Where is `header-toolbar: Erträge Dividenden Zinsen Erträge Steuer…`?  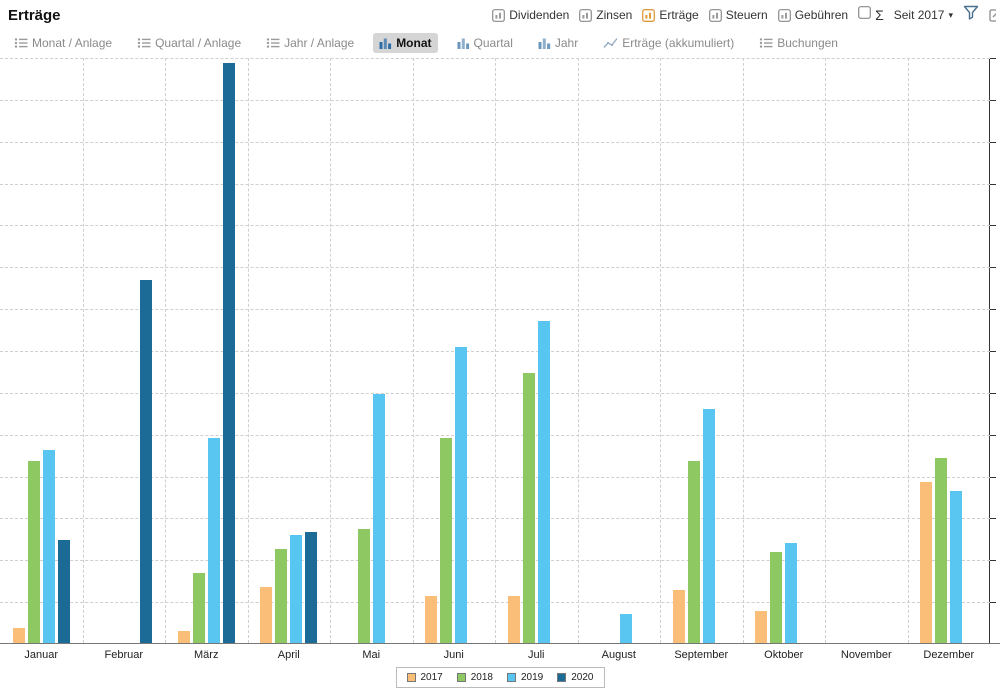
header-toolbar: Erträge Dividenden Zinsen Erträge Steuer… is located at coordinates (500, 14).